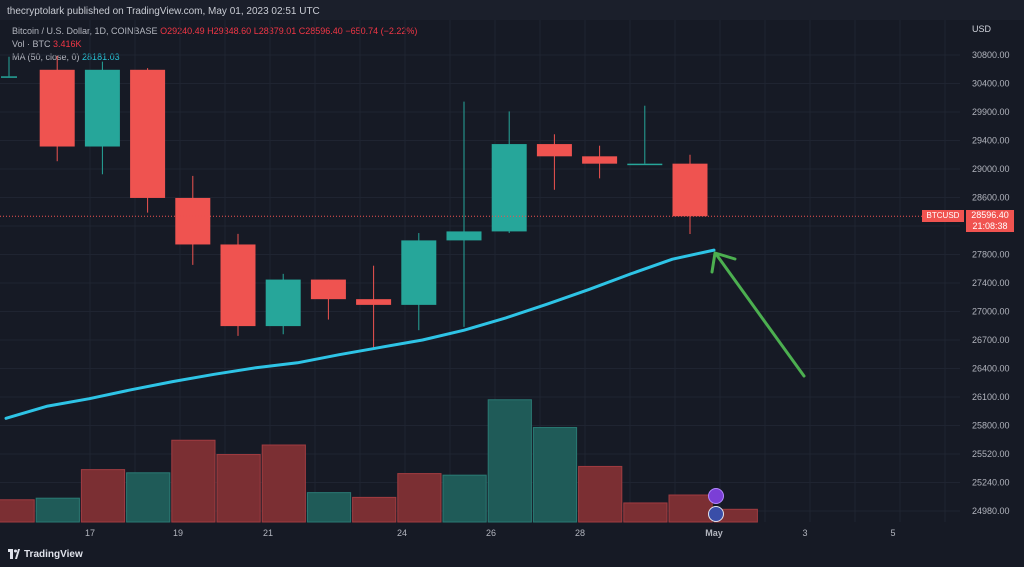  I want to click on ma-label: MA (50, close, 0), so click(46, 57).